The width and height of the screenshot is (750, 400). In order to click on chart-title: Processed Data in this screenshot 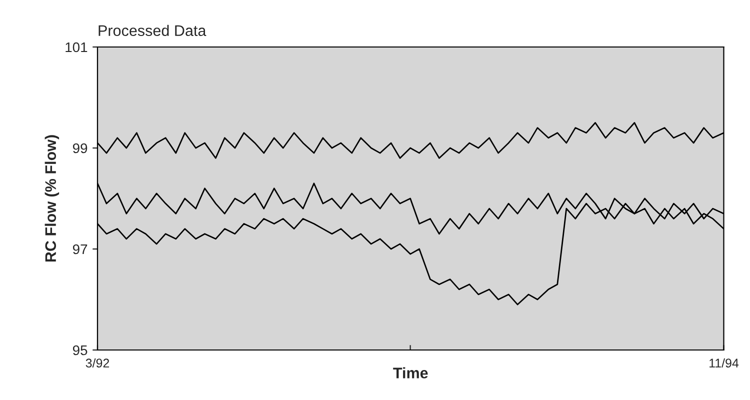, I will do `click(152, 30)`.